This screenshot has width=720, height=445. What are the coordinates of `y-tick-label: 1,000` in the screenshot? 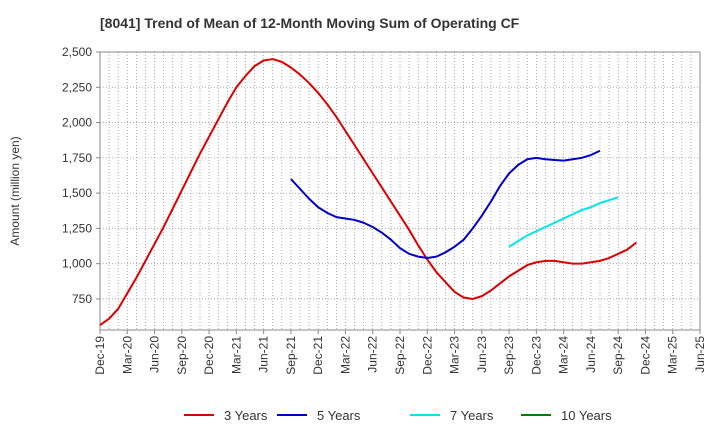 It's located at (77, 264).